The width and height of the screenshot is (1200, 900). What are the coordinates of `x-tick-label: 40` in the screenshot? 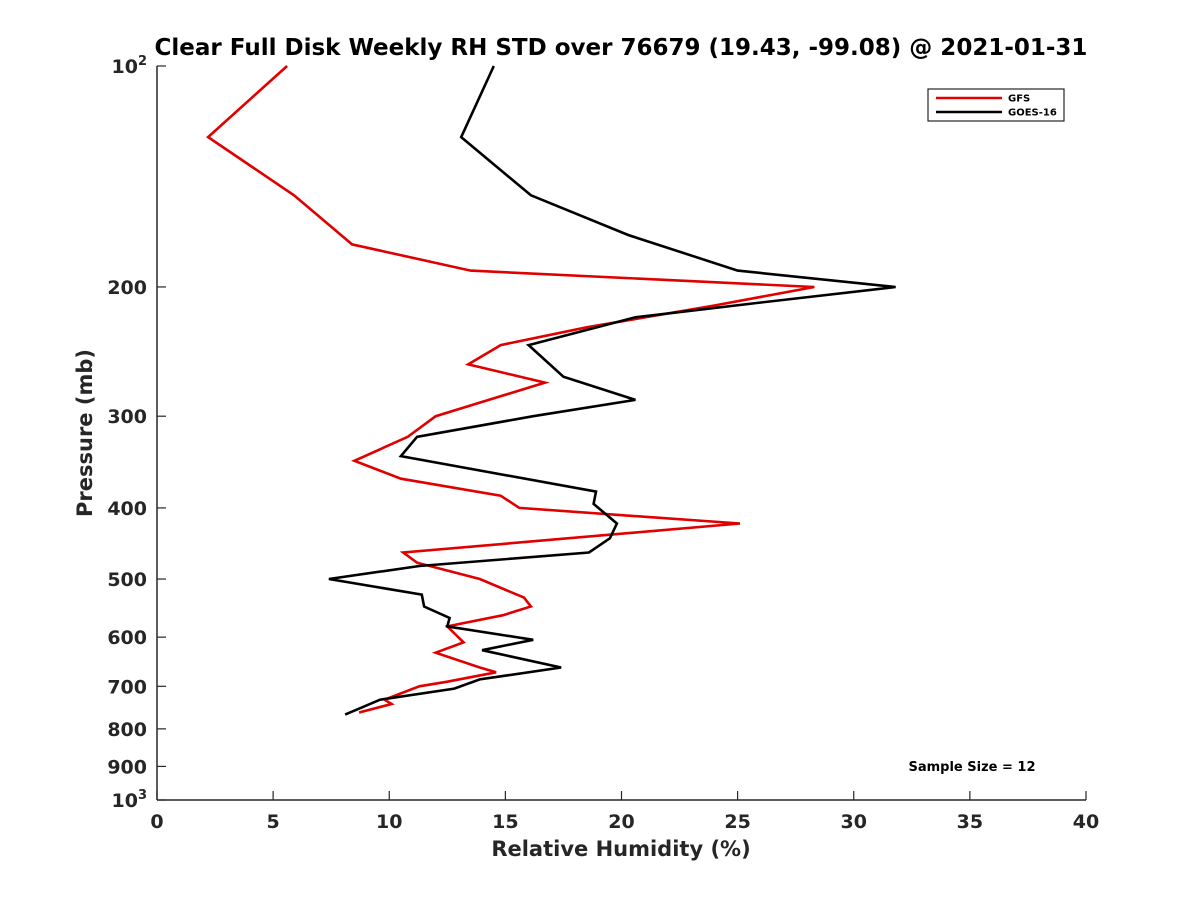 It's located at (1086, 822).